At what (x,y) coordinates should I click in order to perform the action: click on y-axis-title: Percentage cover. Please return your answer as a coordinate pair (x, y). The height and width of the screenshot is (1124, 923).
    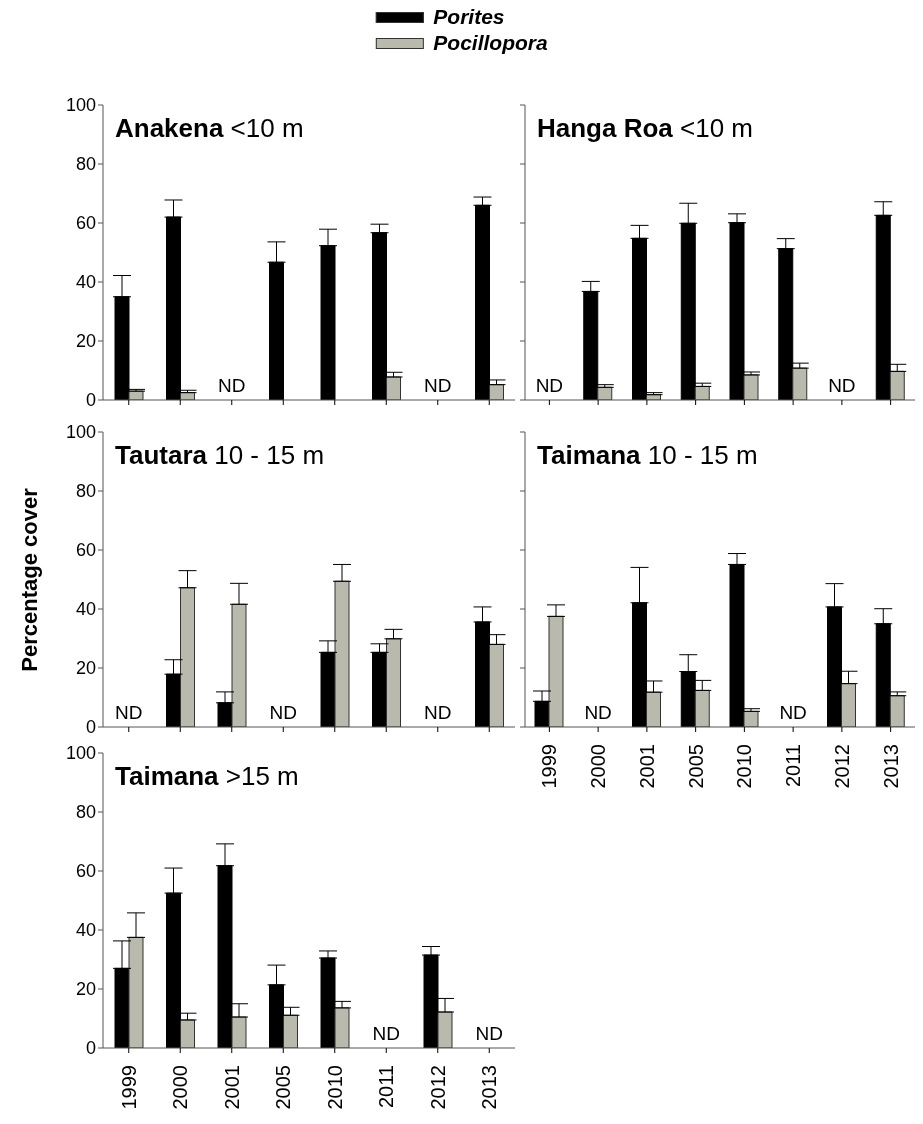
    Looking at the image, I should click on (30, 579).